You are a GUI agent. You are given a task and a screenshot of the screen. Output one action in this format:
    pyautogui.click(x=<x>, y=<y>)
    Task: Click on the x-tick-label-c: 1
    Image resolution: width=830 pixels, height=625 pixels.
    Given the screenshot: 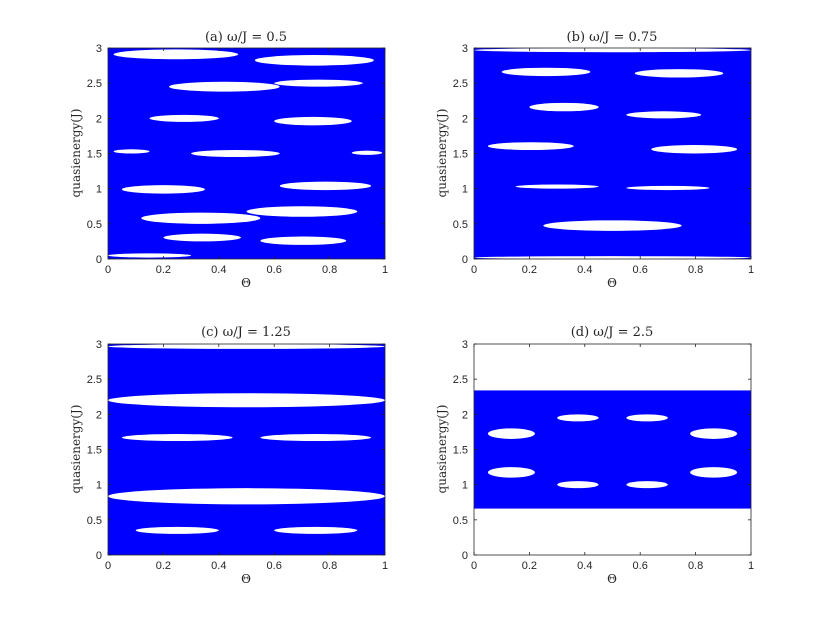 What is the action you would take?
    pyautogui.click(x=385, y=566)
    